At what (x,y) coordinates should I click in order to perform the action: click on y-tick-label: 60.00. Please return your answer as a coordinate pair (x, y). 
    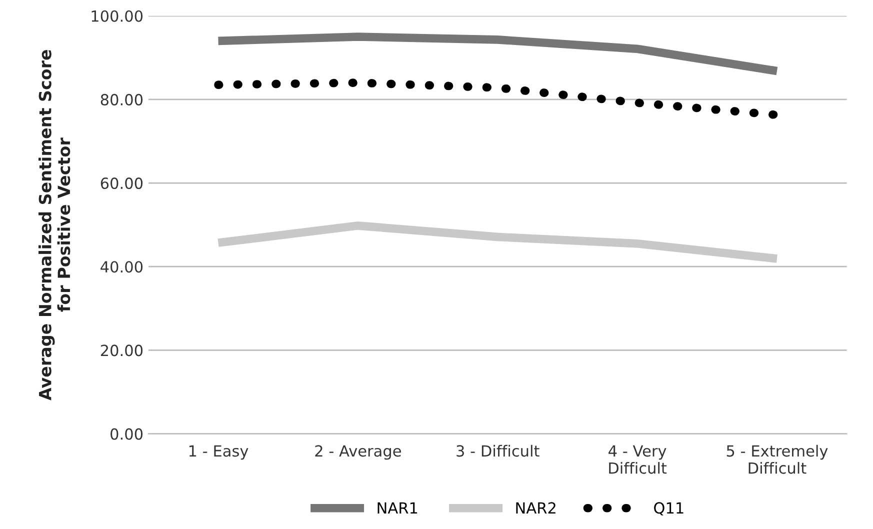
    Looking at the image, I should click on (121, 184).